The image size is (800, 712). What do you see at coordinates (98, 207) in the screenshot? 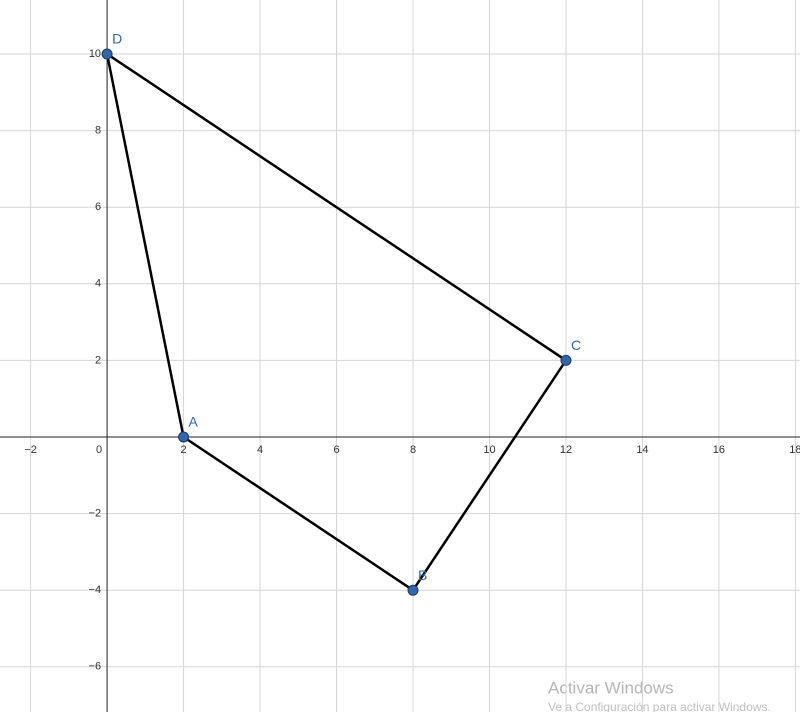
I see `y-tick-label: 6` at bounding box center [98, 207].